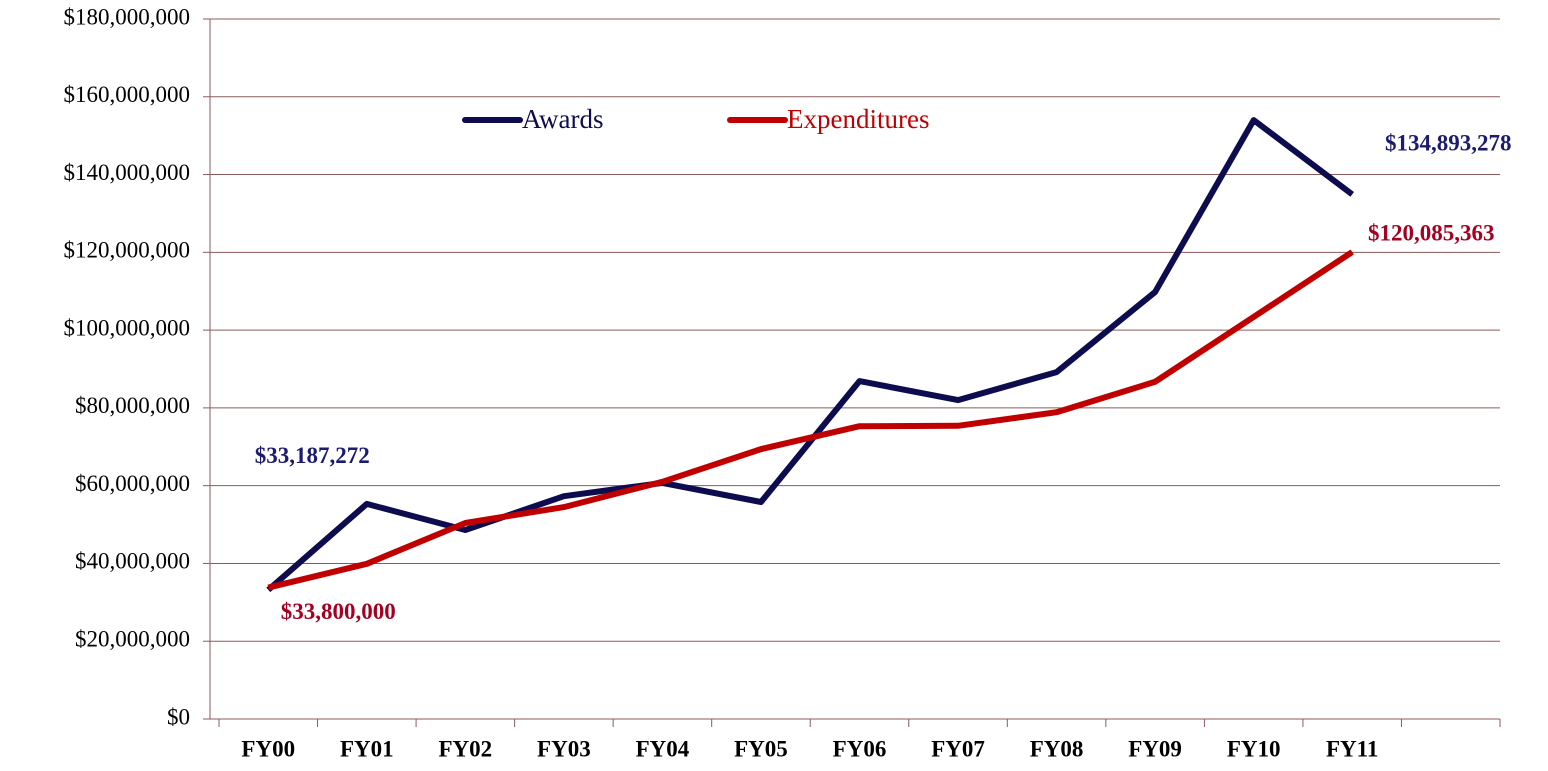 The image size is (1548, 771). I want to click on y-tick-label: $120,000,000, so click(127, 250).